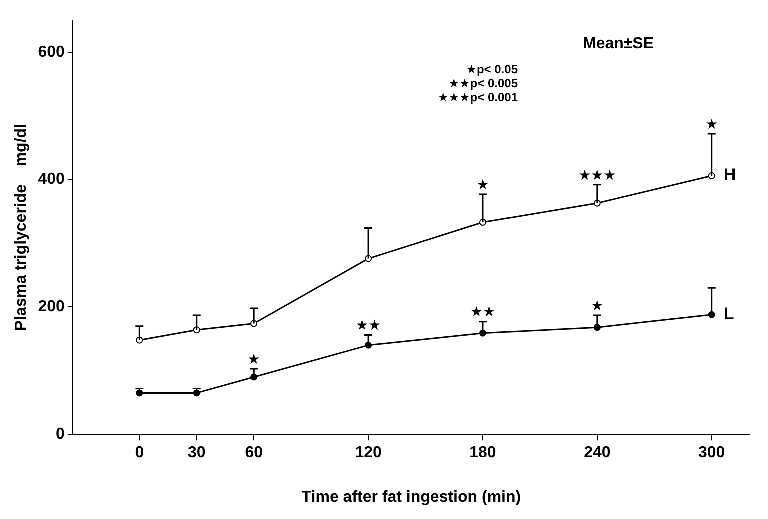  Describe the element at coordinates (483, 83) in the screenshot. I see `annotation: ★★p< 0.005` at that location.